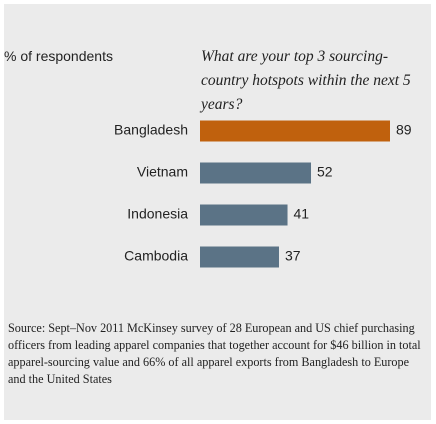 The image size is (436, 424). What do you see at coordinates (151, 130) in the screenshot?
I see `category-label: Bangladesh` at bounding box center [151, 130].